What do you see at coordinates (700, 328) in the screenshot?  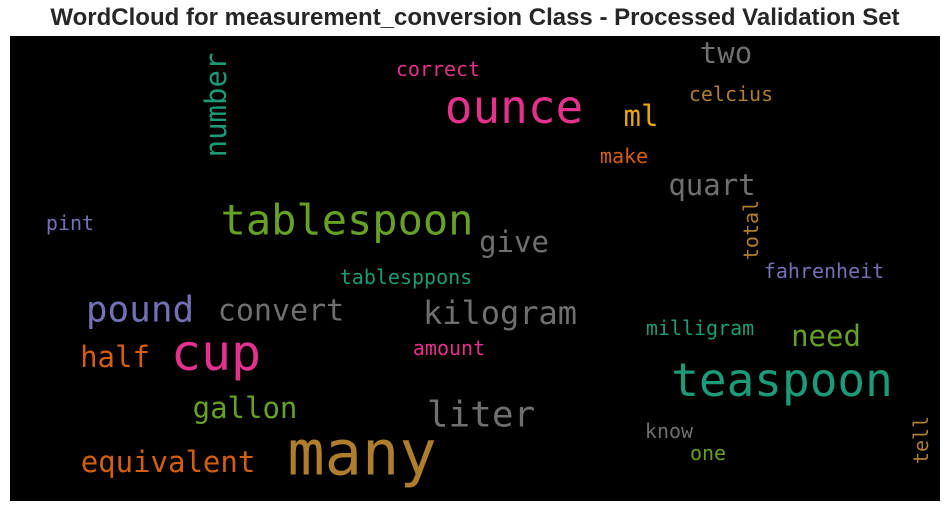 I see `word-milligram: milligram` at bounding box center [700, 328].